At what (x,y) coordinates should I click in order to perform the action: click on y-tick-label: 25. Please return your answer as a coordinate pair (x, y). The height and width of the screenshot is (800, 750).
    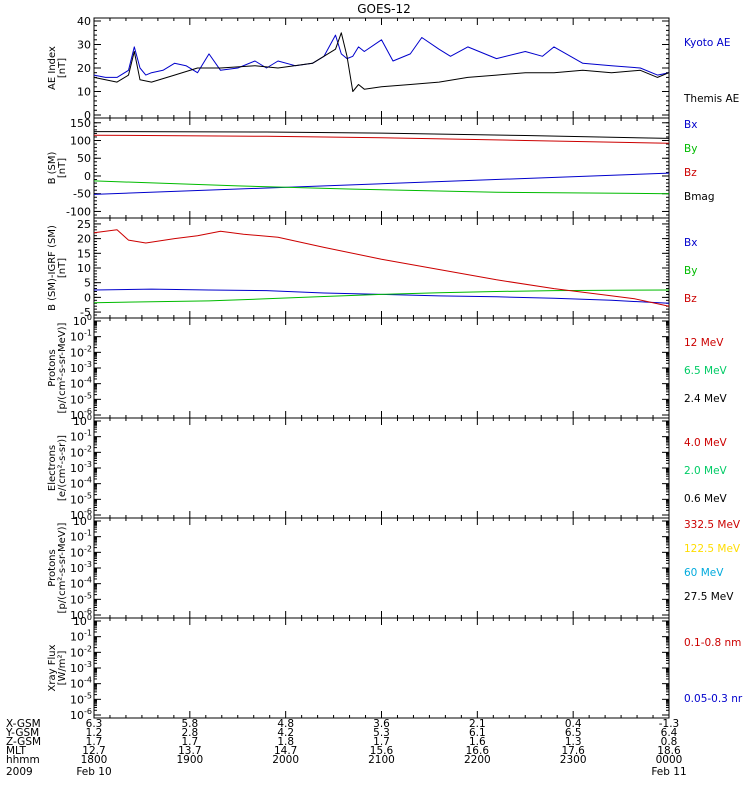
    Looking at the image, I should click on (84, 224).